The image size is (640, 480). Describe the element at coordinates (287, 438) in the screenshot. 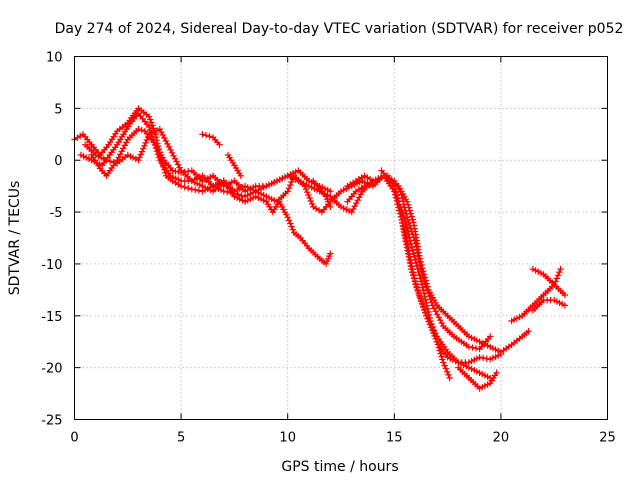

I see `x-tick-label: 10` at that location.